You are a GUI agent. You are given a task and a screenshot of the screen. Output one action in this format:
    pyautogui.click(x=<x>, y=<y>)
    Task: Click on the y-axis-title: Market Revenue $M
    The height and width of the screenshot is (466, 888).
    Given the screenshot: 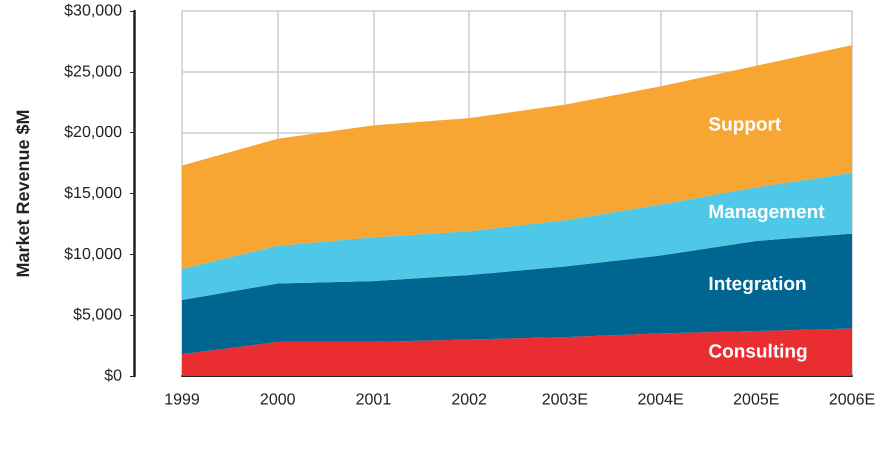 What is the action you would take?
    pyautogui.click(x=23, y=193)
    